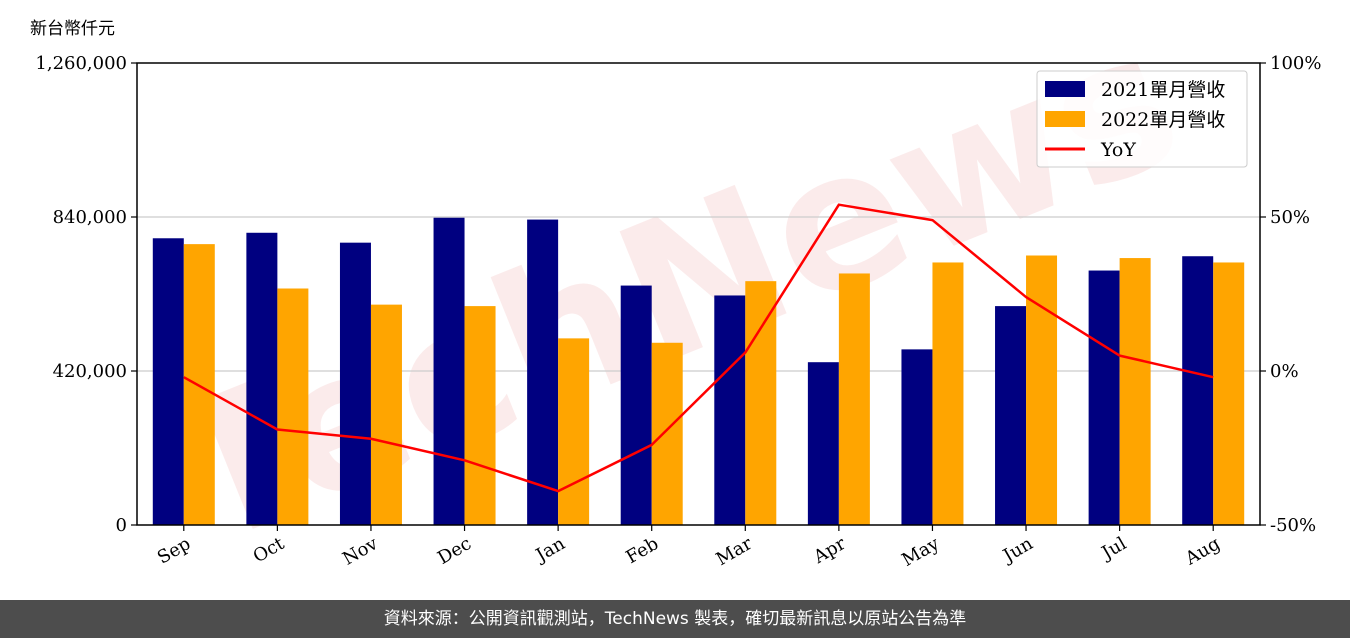  What do you see at coordinates (72, 29) in the screenshot?
I see `y-axis-unit-label: 新台幣仟元` at bounding box center [72, 29].